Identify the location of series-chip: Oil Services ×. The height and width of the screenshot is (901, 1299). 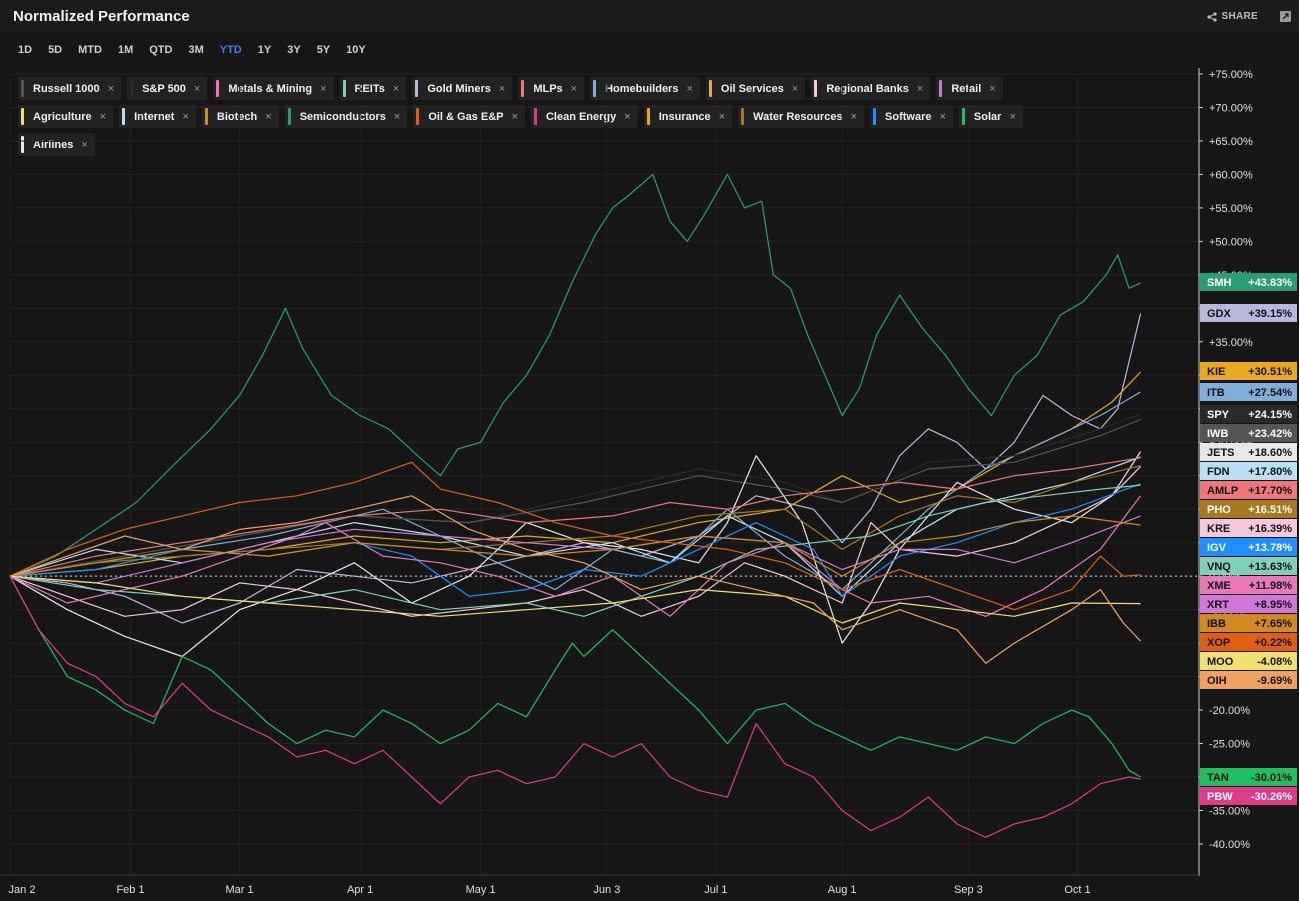
(755, 88).